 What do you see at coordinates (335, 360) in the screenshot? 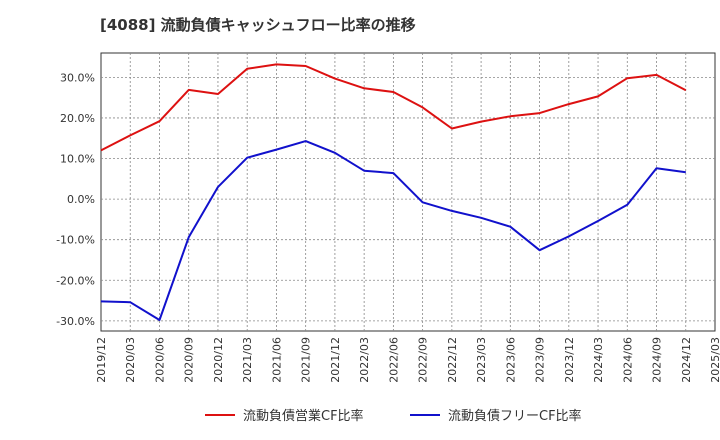
I see `x-tick-label: 2021/12` at bounding box center [335, 360].